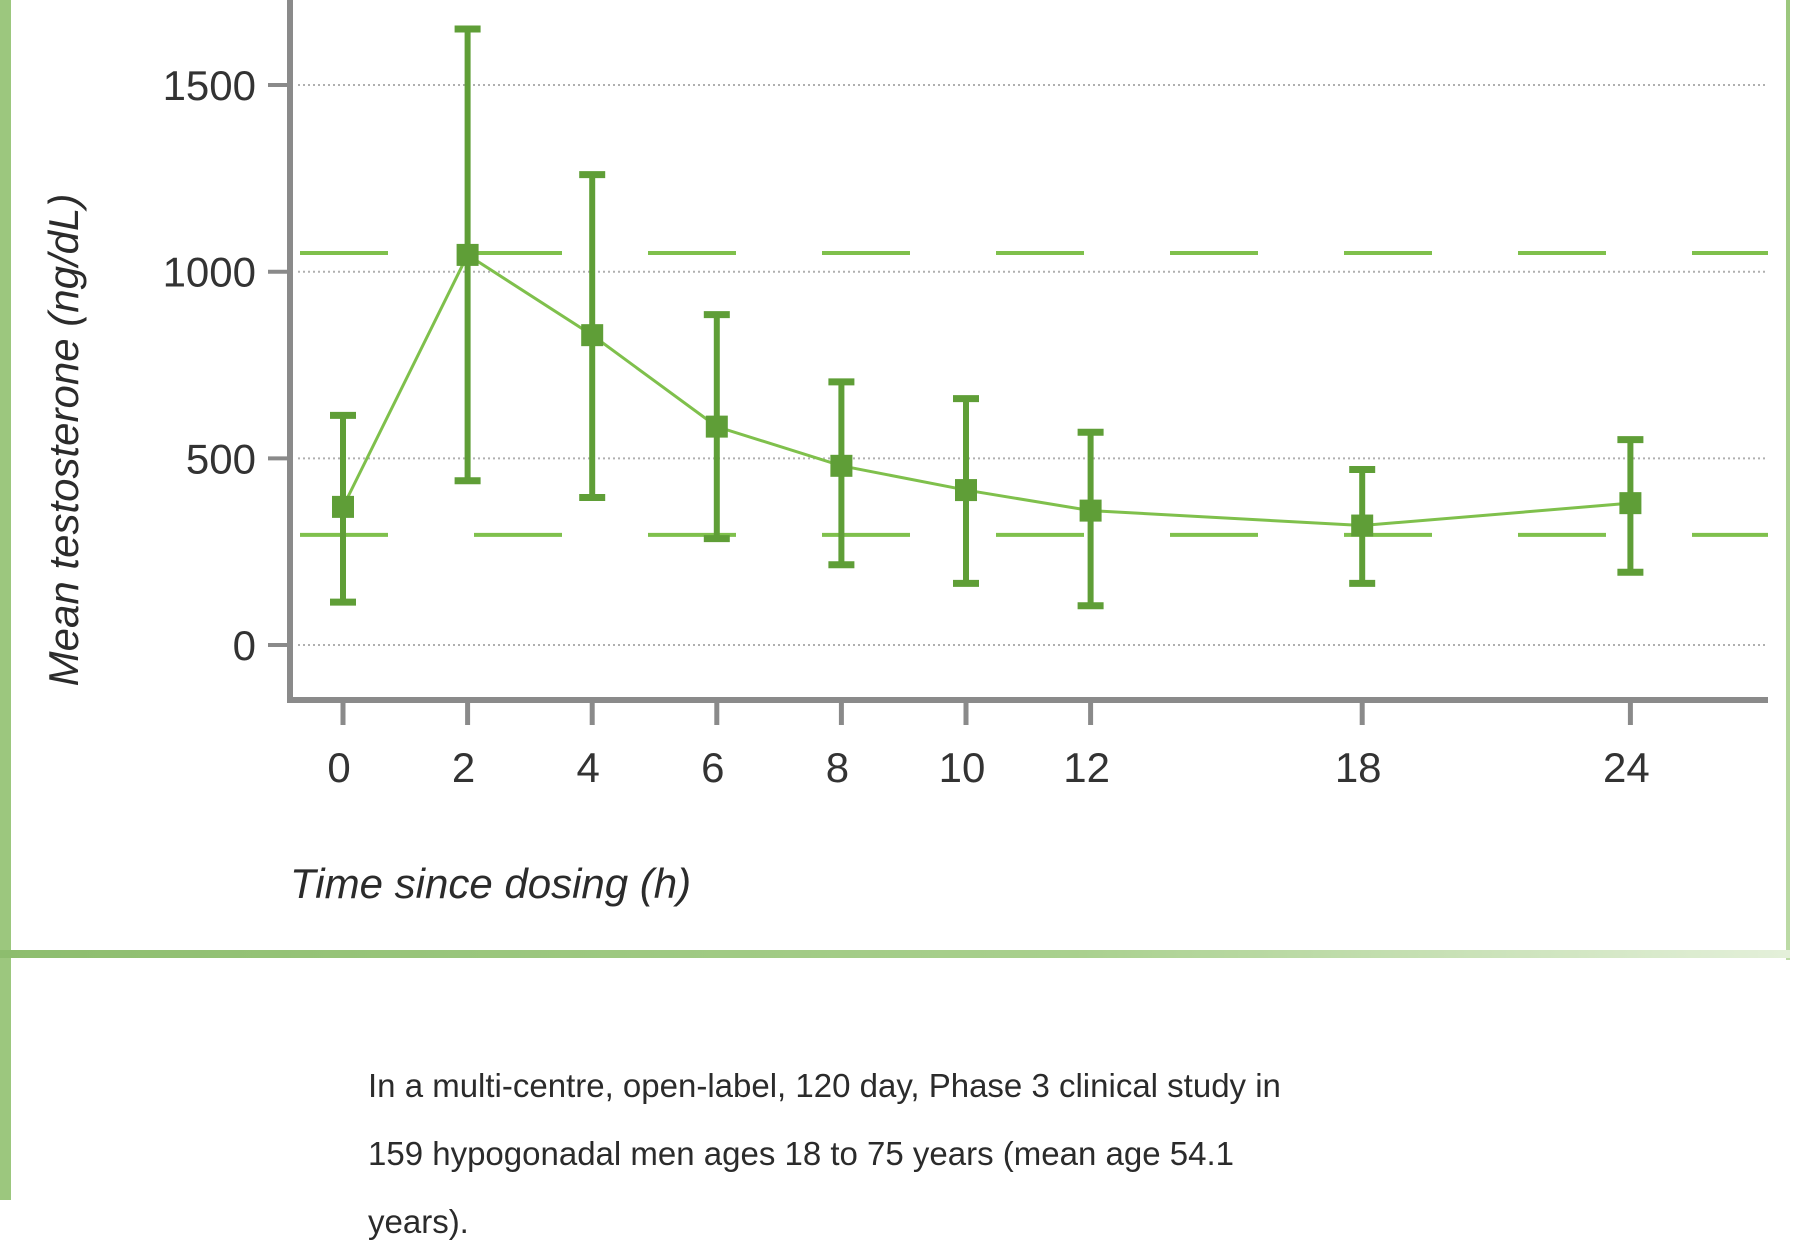 The image size is (1800, 1256). What do you see at coordinates (588, 767) in the screenshot?
I see `x-tick-label: 4` at bounding box center [588, 767].